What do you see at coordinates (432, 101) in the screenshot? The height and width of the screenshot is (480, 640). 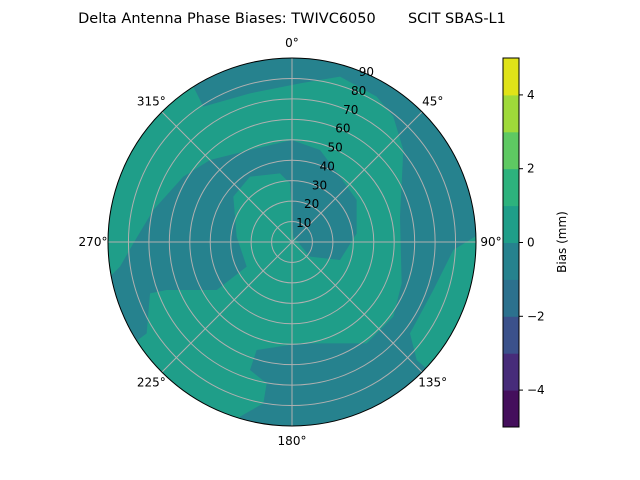 I see `theta-tick-label: 45°` at bounding box center [432, 101].